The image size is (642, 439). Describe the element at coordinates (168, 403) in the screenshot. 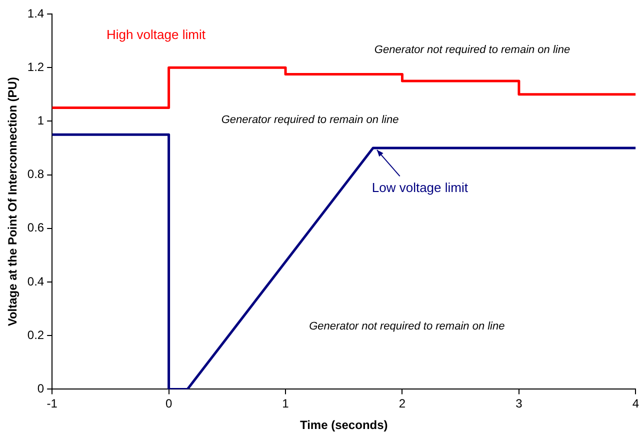

I see `x-tick-label: 0` at that location.